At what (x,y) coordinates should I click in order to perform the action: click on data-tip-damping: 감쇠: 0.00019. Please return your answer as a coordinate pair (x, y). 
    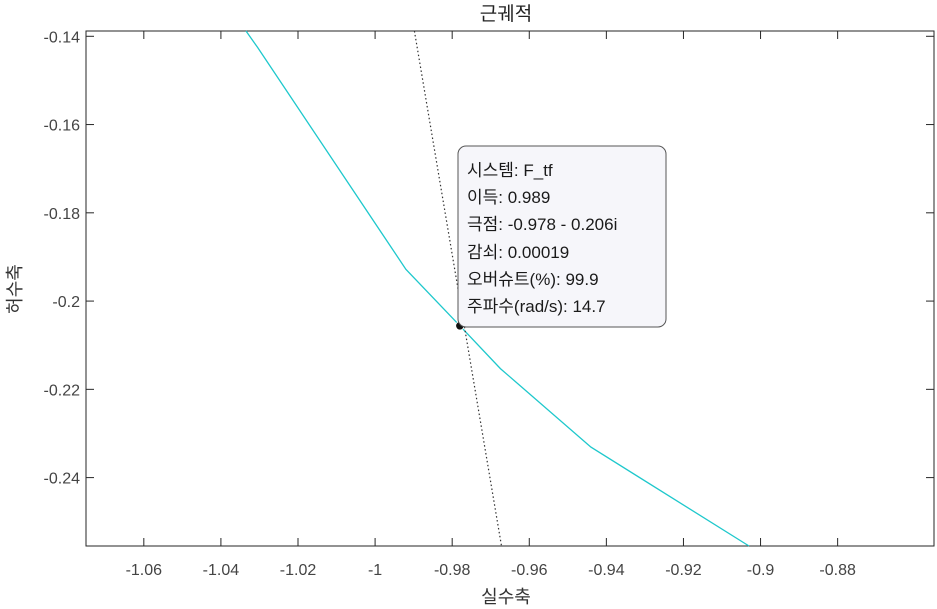
    Looking at the image, I should click on (518, 252).